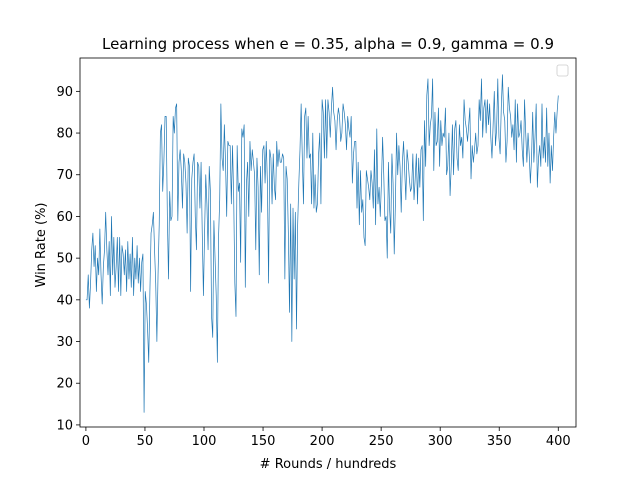  What do you see at coordinates (562, 70) in the screenshot?
I see `legend-box` at bounding box center [562, 70].